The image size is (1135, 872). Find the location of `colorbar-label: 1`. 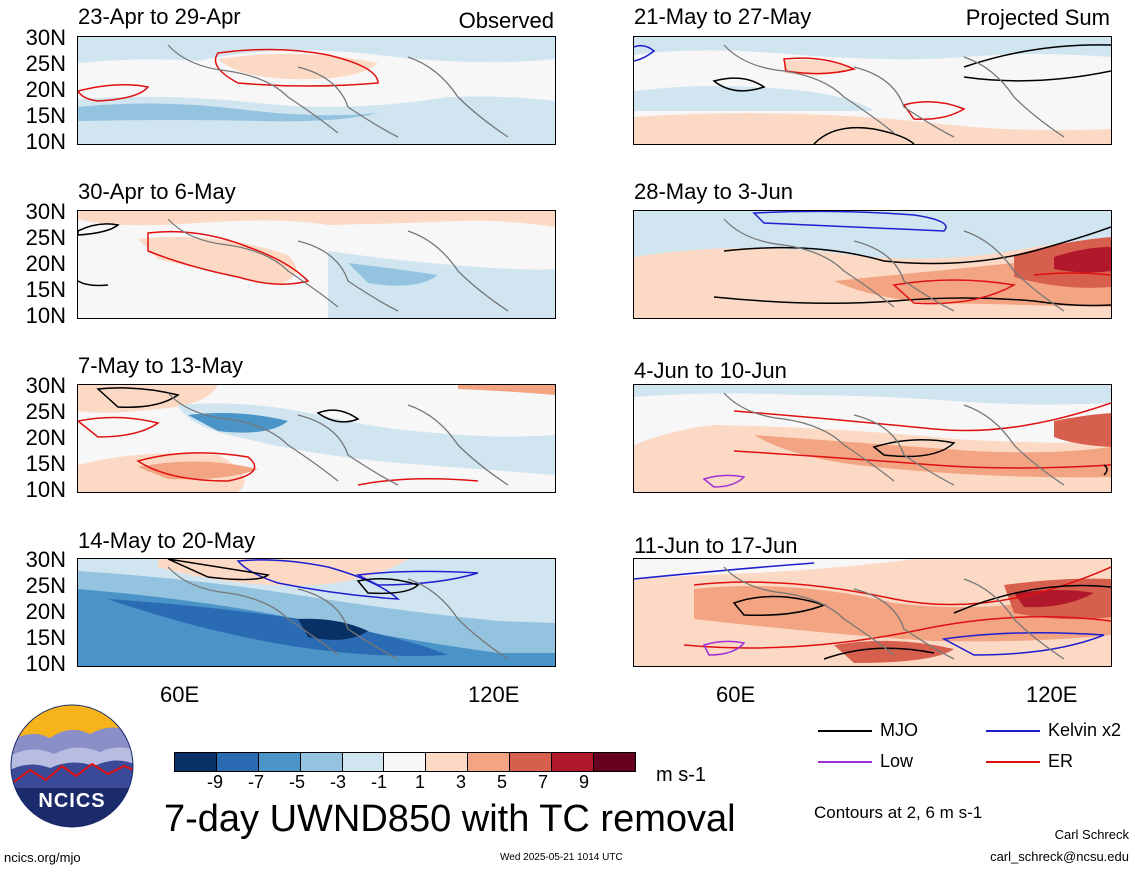

colorbar-label: 1 is located at coordinates (419, 782).